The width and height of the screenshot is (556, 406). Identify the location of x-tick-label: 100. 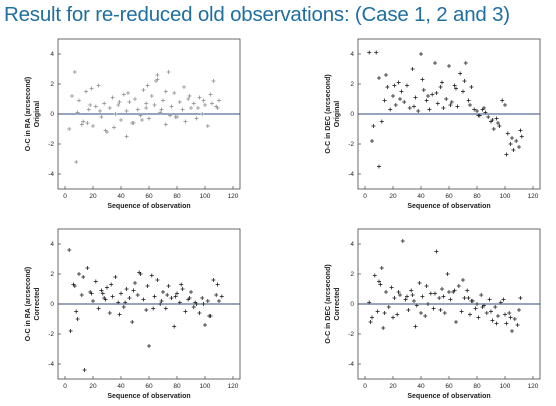
(205, 196).